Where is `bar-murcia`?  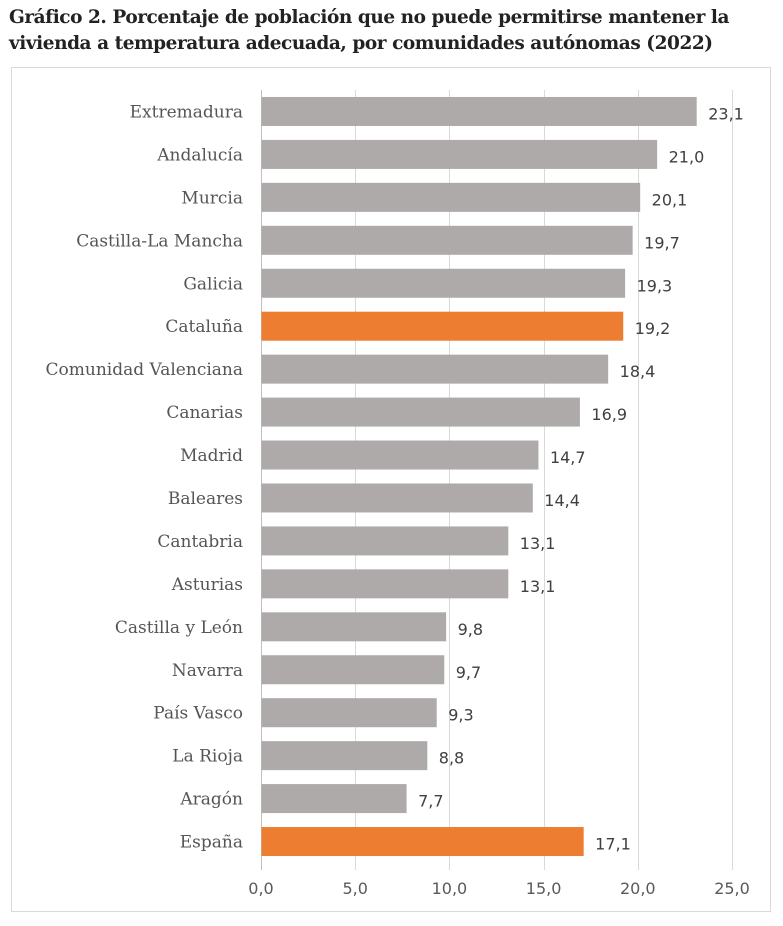 bar-murcia is located at coordinates (451, 197).